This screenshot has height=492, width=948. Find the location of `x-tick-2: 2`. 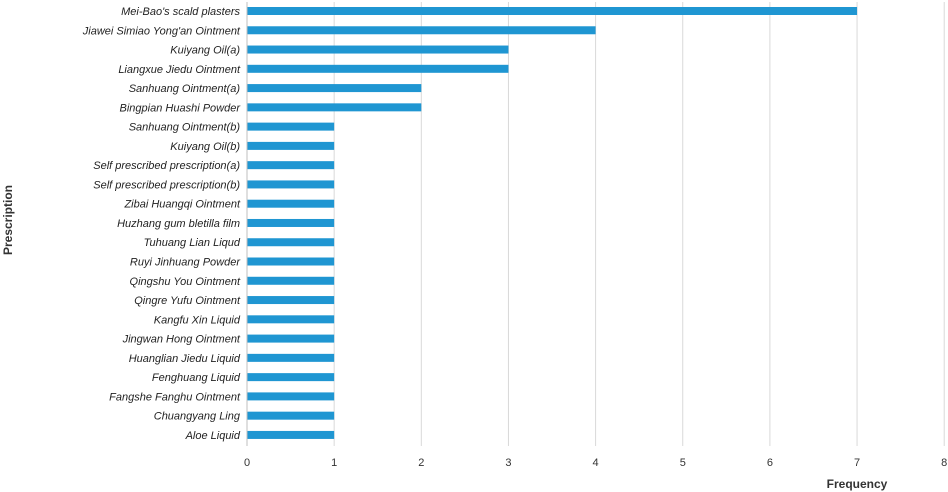

x-tick-2: 2 is located at coordinates (421, 463).